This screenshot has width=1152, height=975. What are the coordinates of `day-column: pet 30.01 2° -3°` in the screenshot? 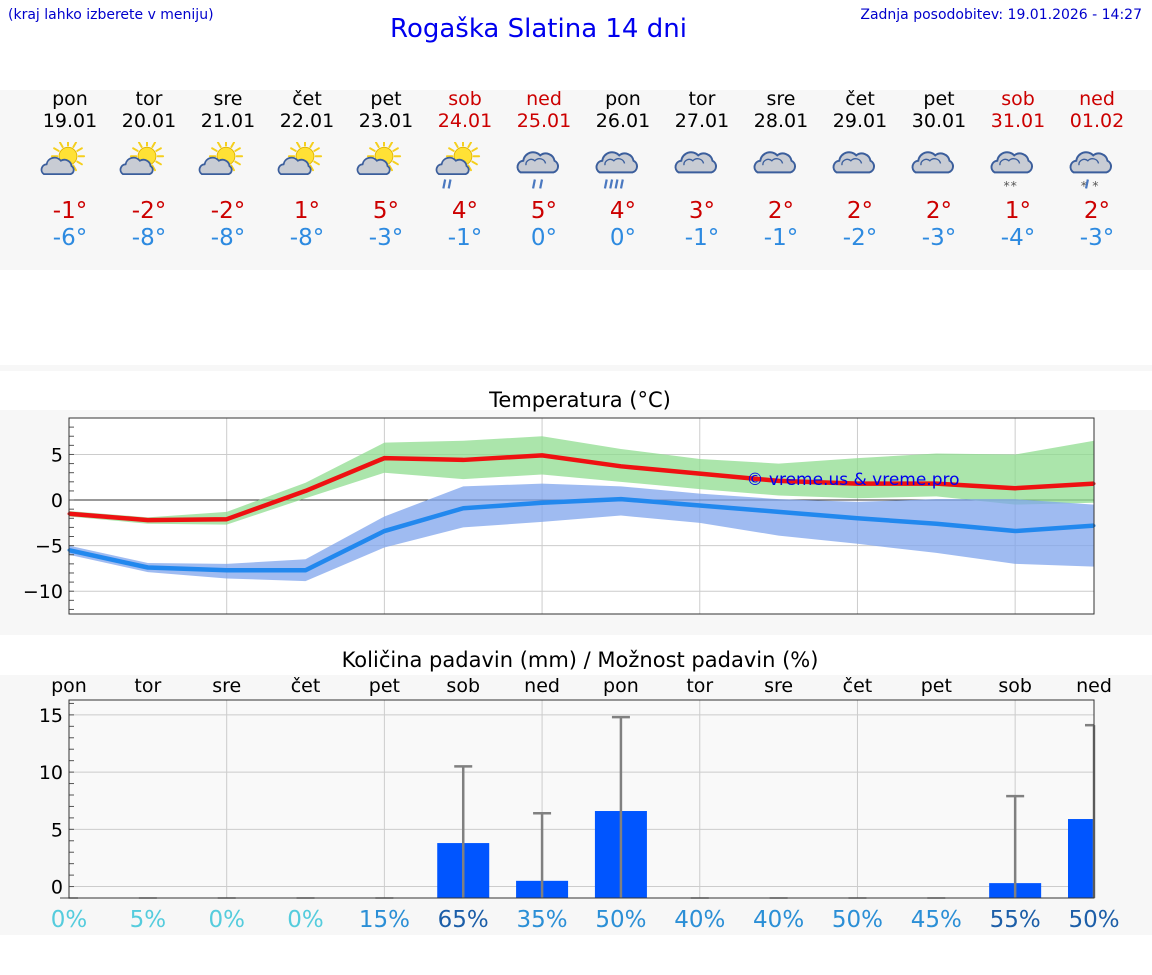 It's located at (939, 169).